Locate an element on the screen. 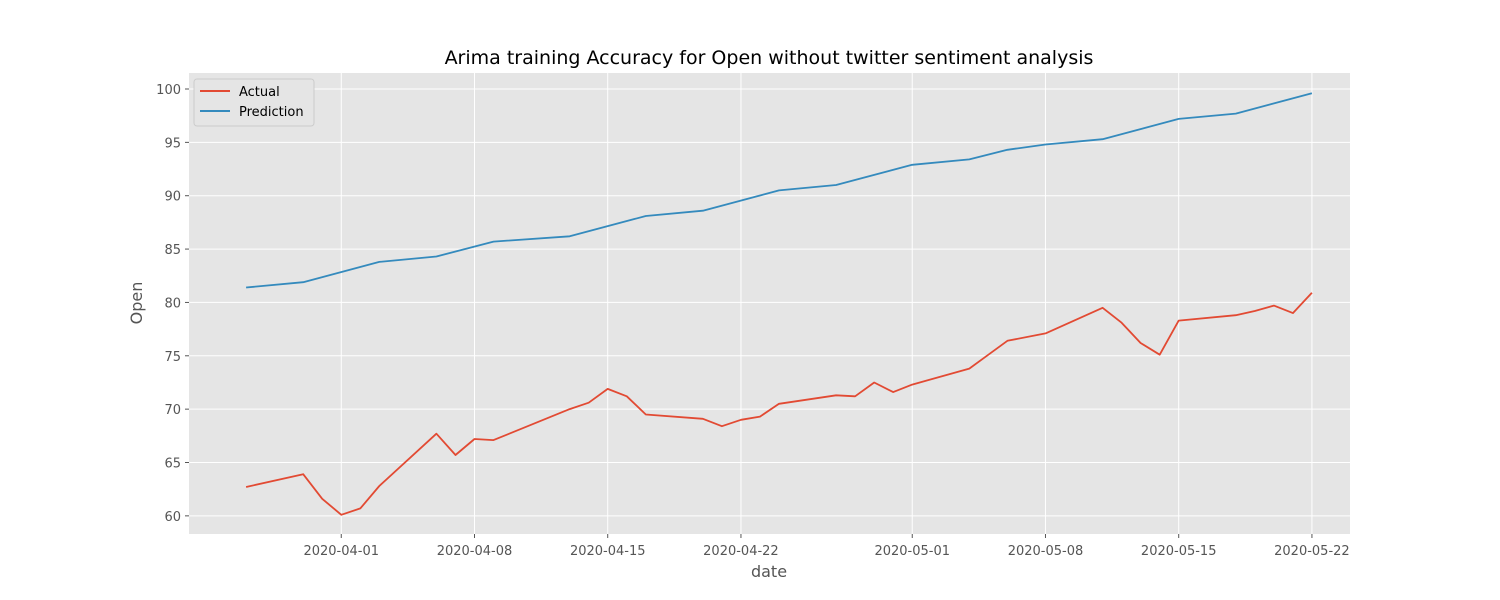 The image size is (1500, 600). y-tick-label: 70 is located at coordinates (172, 410).